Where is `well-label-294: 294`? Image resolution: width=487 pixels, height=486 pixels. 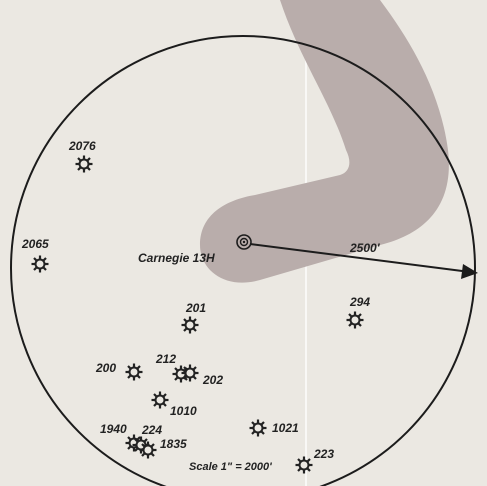
well-label-294: 294 is located at coordinates (359, 302).